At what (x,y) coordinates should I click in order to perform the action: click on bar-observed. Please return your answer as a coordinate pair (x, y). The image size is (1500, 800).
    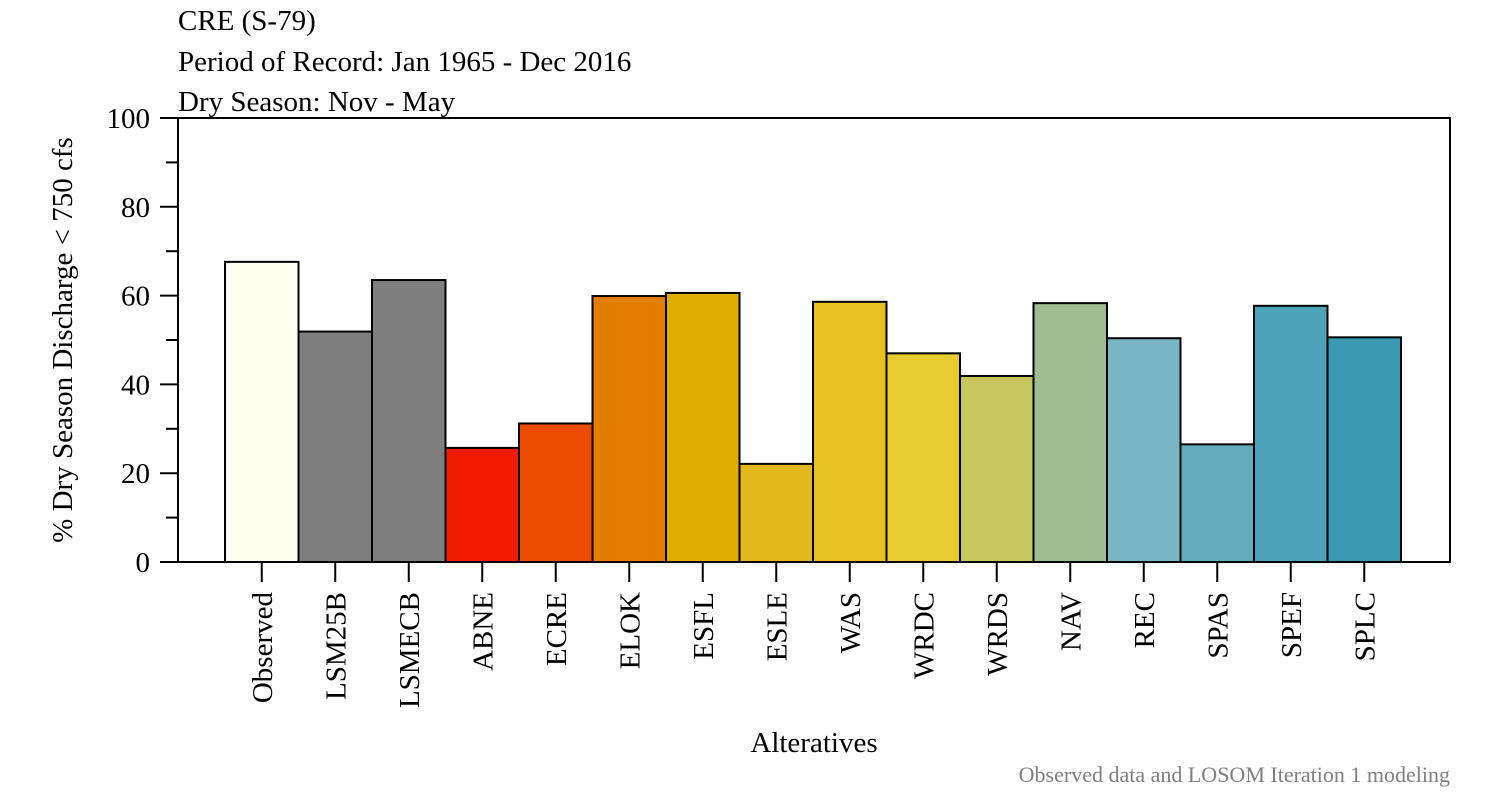
    Looking at the image, I should click on (262, 411).